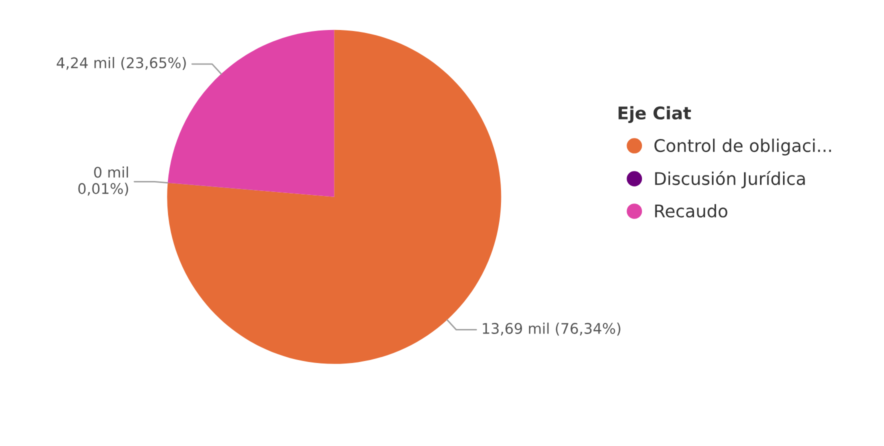 This screenshot has height=446, width=884. I want to click on legend-title: Eje Ciat, so click(654, 115).